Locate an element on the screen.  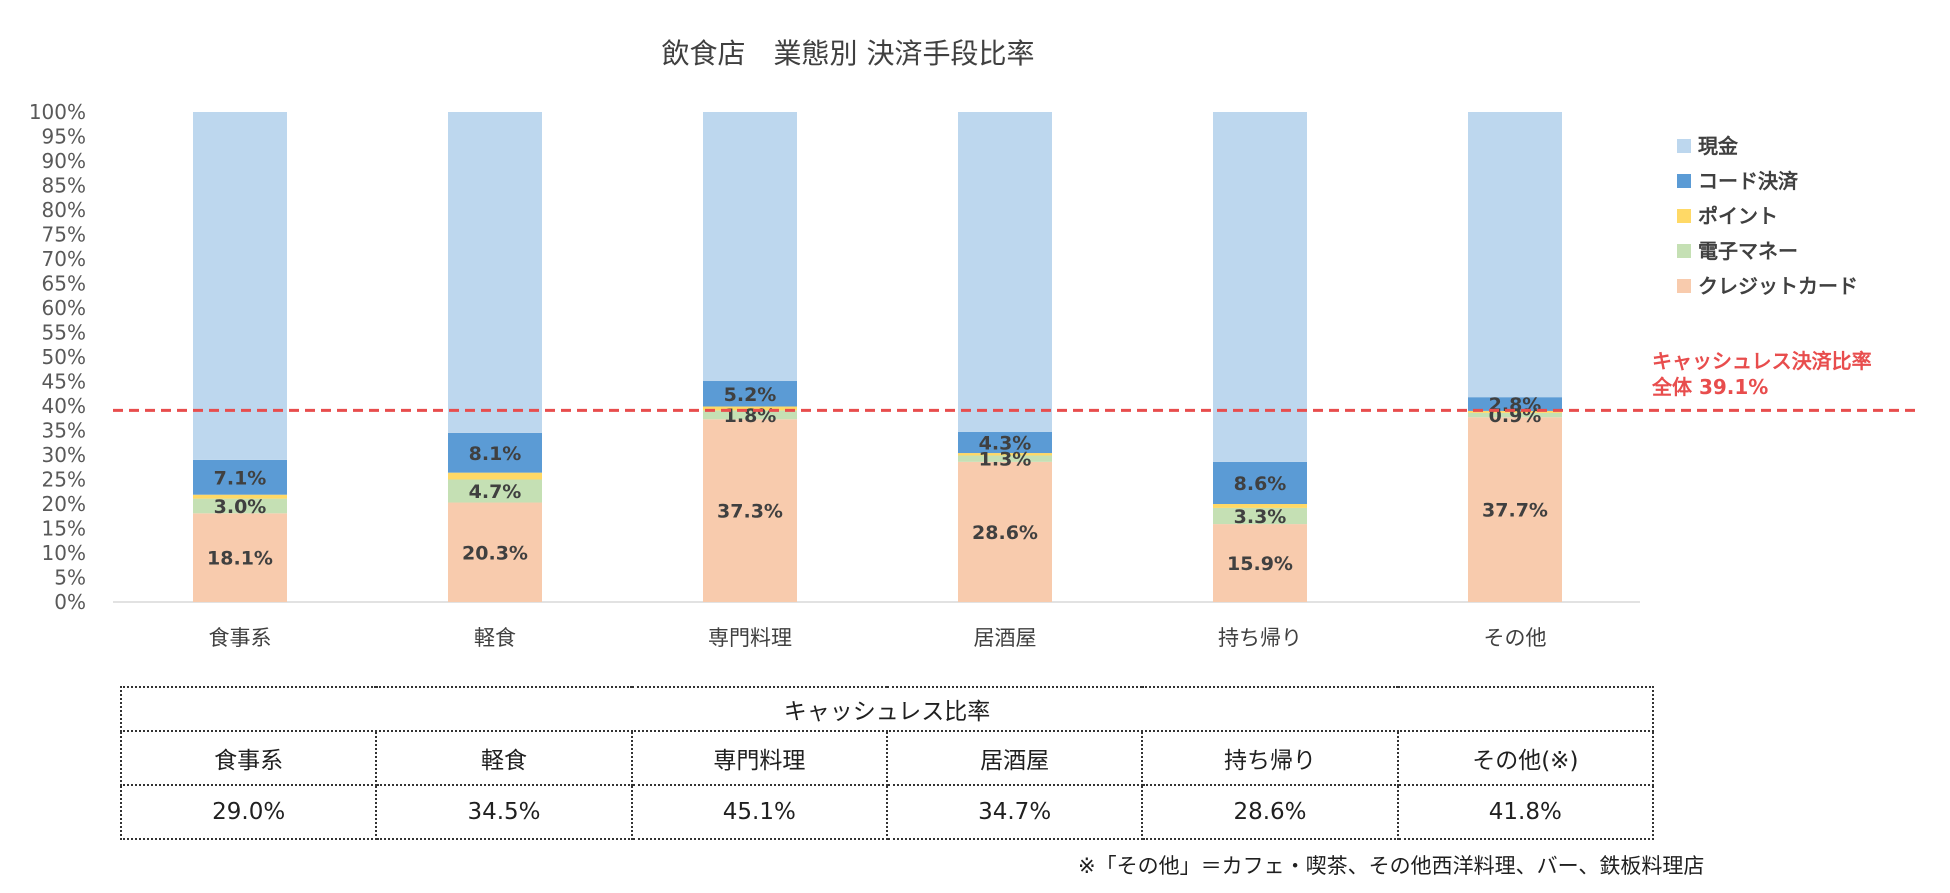
table-header-cell: 居酒屋 is located at coordinates (1014, 758).